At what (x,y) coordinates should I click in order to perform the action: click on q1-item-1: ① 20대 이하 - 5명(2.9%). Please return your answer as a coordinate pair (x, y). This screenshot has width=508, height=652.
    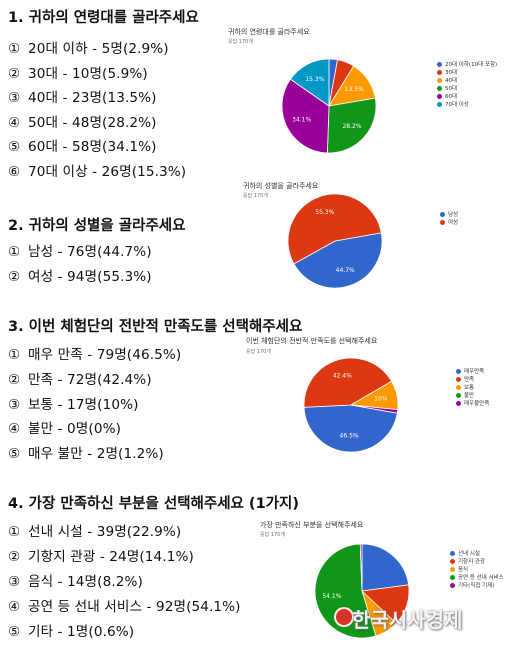
    Looking at the image, I should click on (88, 47).